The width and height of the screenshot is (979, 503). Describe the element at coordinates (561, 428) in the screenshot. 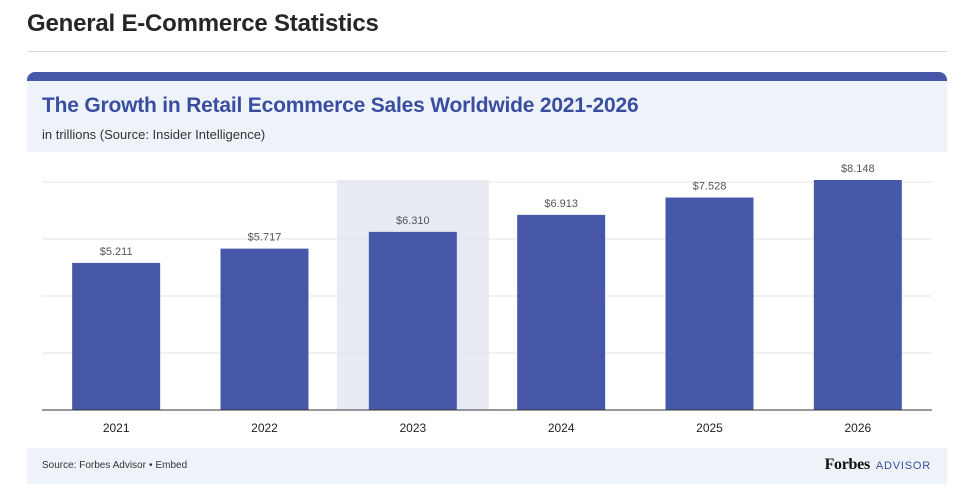

I see `x-tick-label-2024: 2024` at that location.